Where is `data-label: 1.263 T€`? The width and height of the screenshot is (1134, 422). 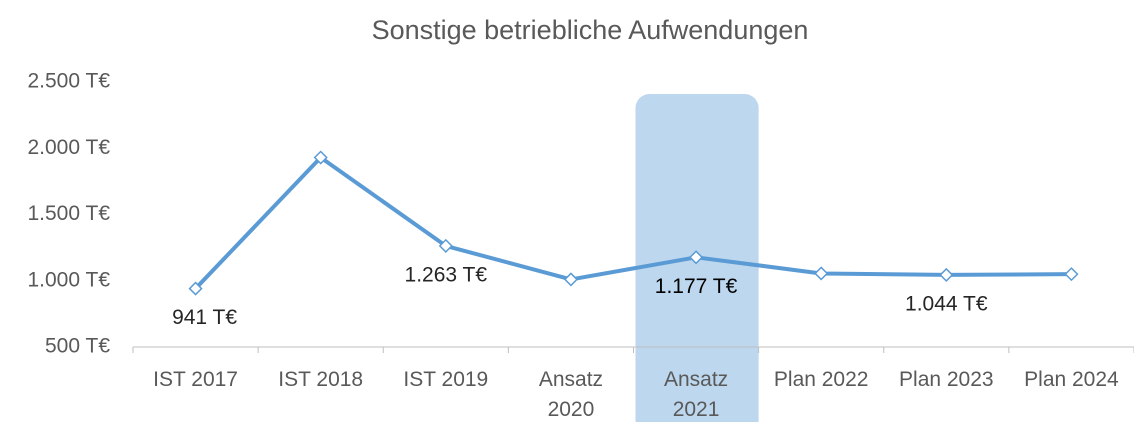 data-label: 1.263 T€ is located at coordinates (446, 274).